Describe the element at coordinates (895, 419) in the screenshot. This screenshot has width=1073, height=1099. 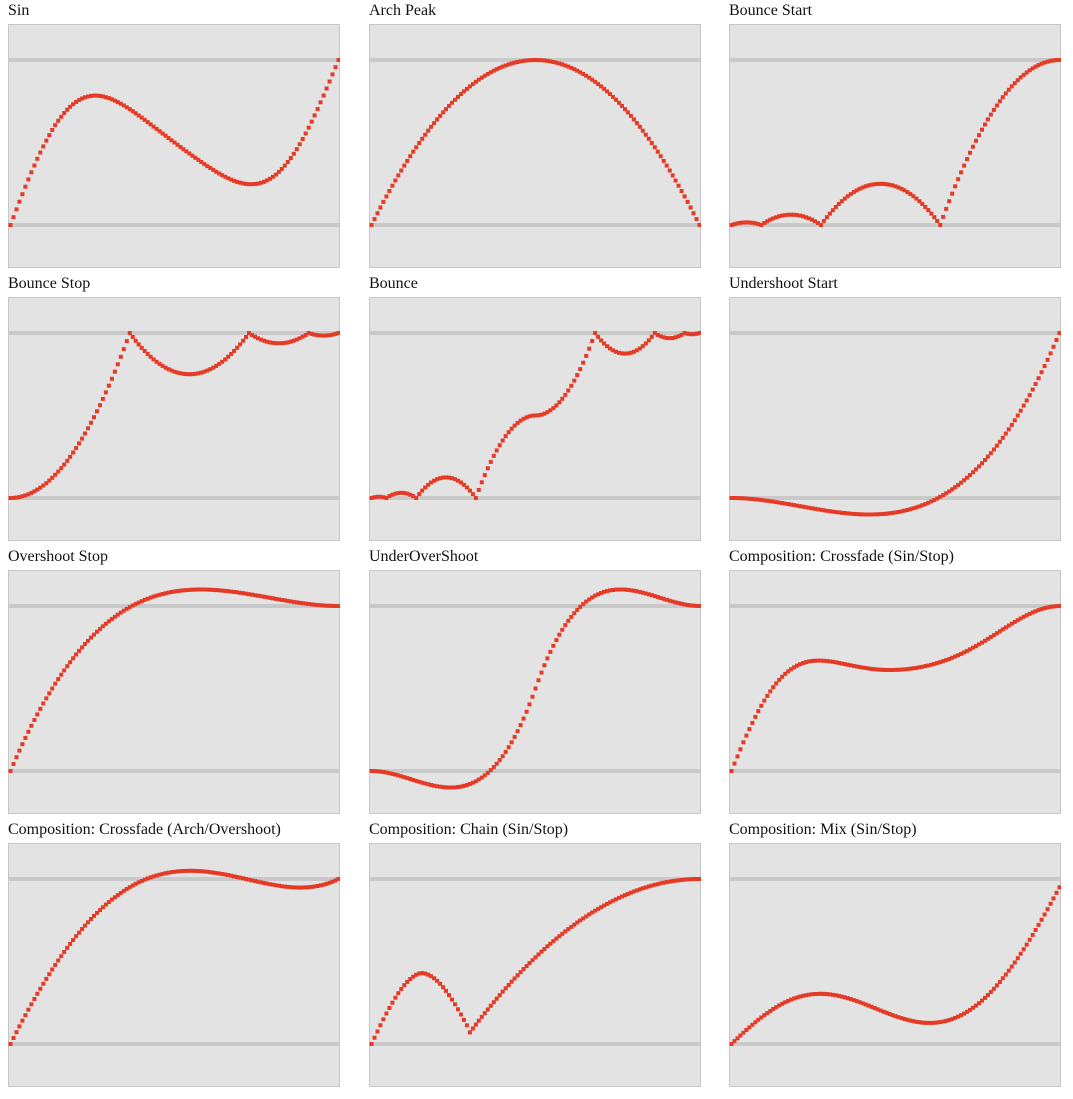
I see `plot-area` at that location.